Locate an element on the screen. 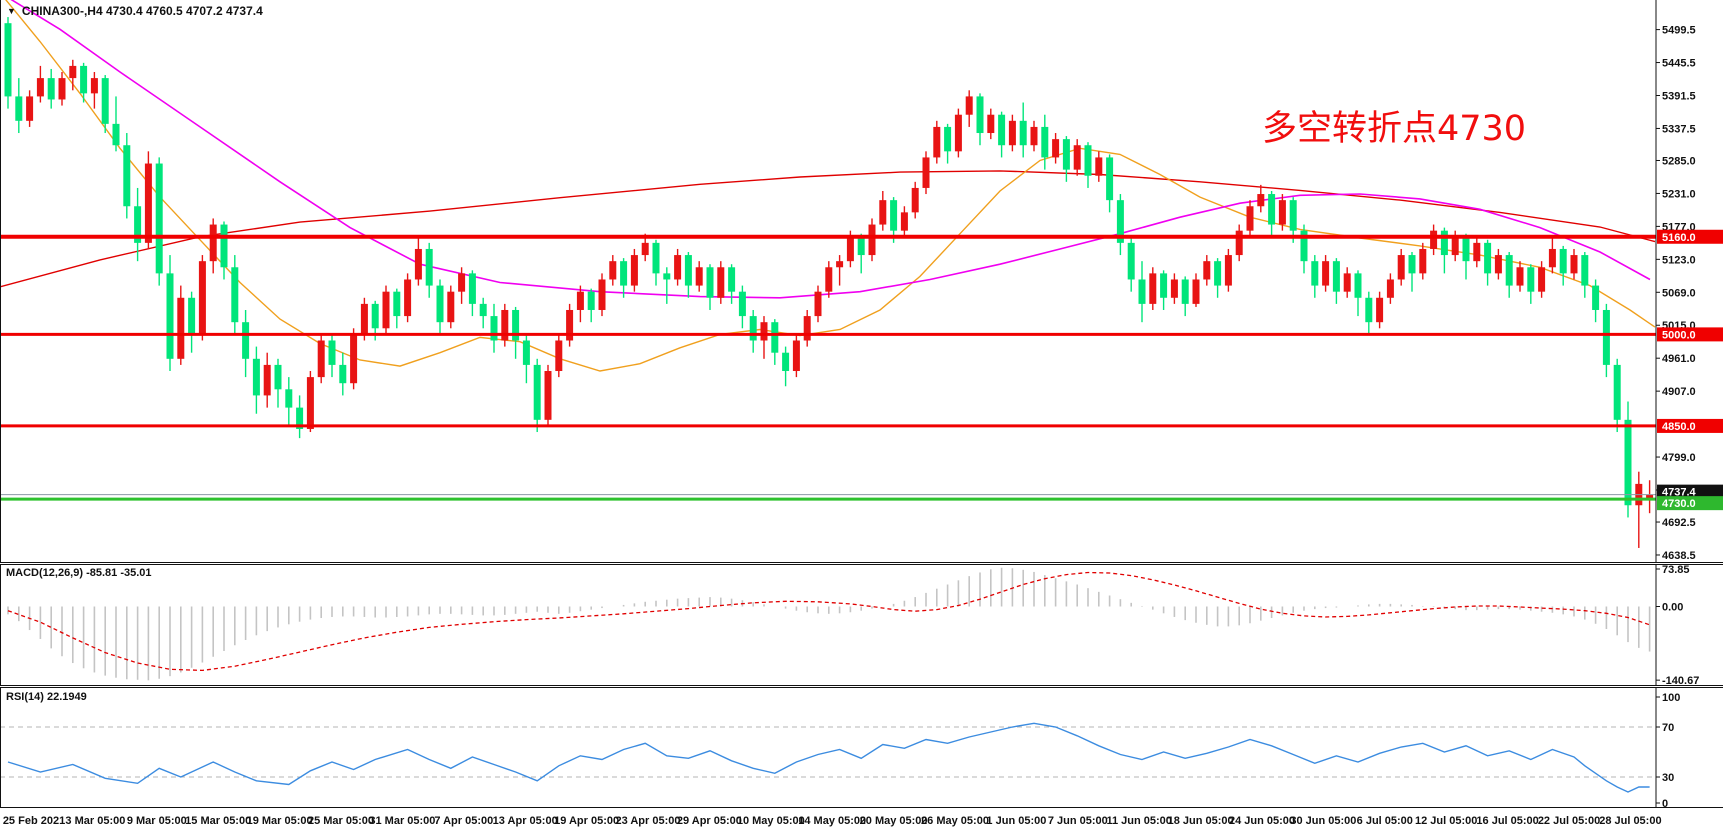 The image size is (1723, 836). x-axis-label: 29 Apr 05:00 is located at coordinates (709, 821).